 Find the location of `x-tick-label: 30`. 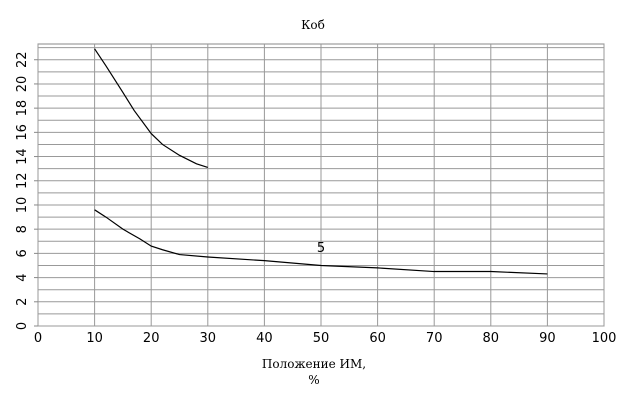

x-tick-label: 30 is located at coordinates (208, 338).